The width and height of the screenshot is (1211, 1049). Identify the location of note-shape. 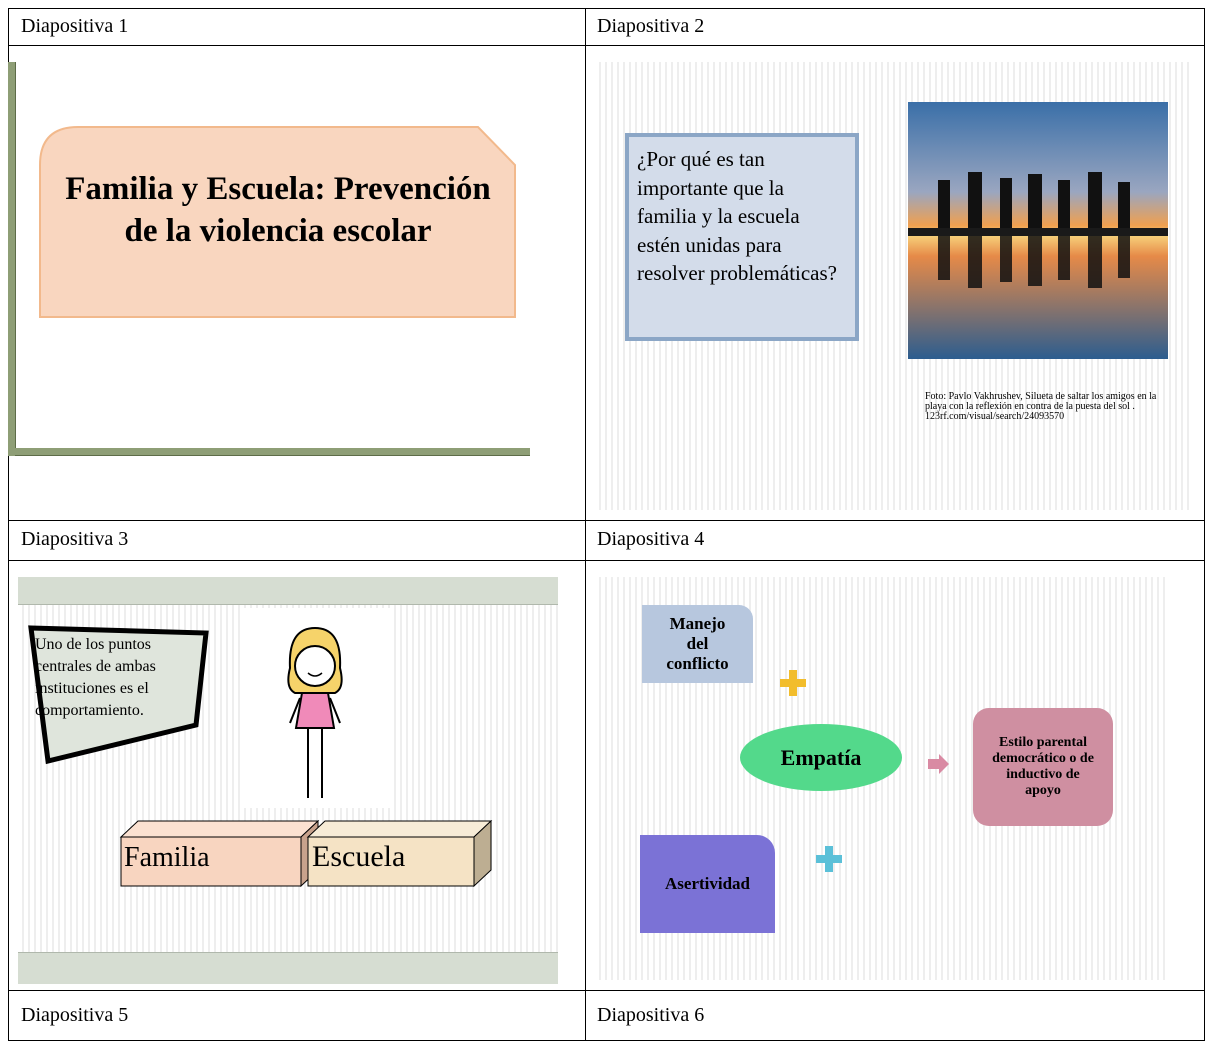
(118, 695).